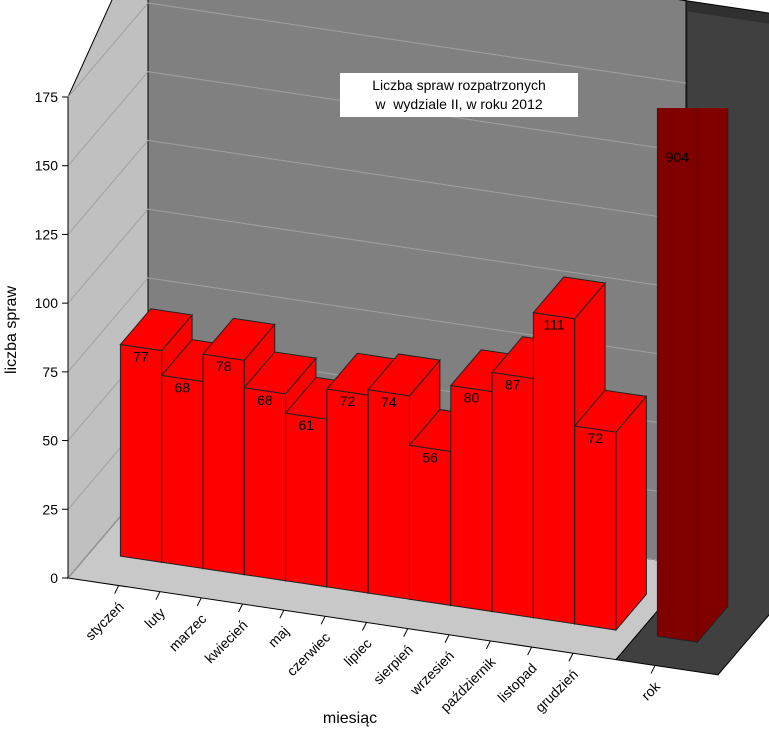 This screenshot has width=769, height=737. I want to click on x-tick-label: grudzień, so click(556, 690).